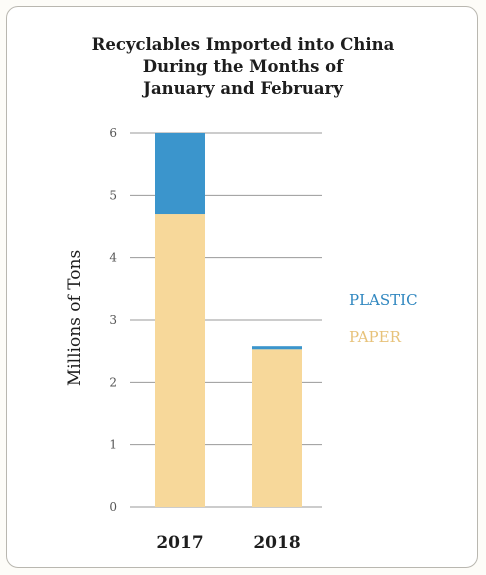 The height and width of the screenshot is (575, 486). I want to click on y-tick-label-3: 3, so click(113, 320).